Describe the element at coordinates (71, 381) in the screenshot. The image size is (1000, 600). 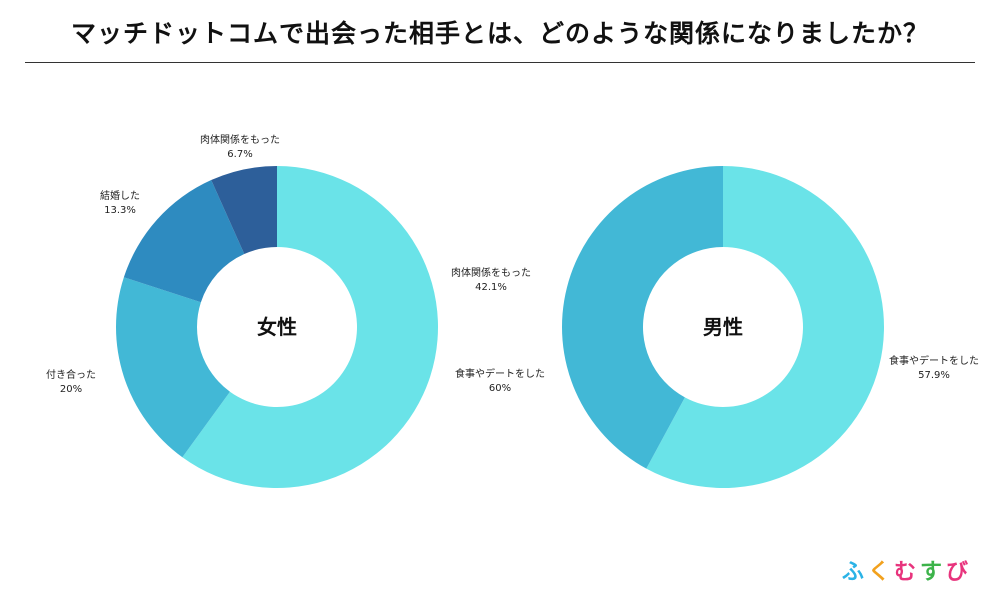
I see `slice-label: 付き合った 20%` at that location.